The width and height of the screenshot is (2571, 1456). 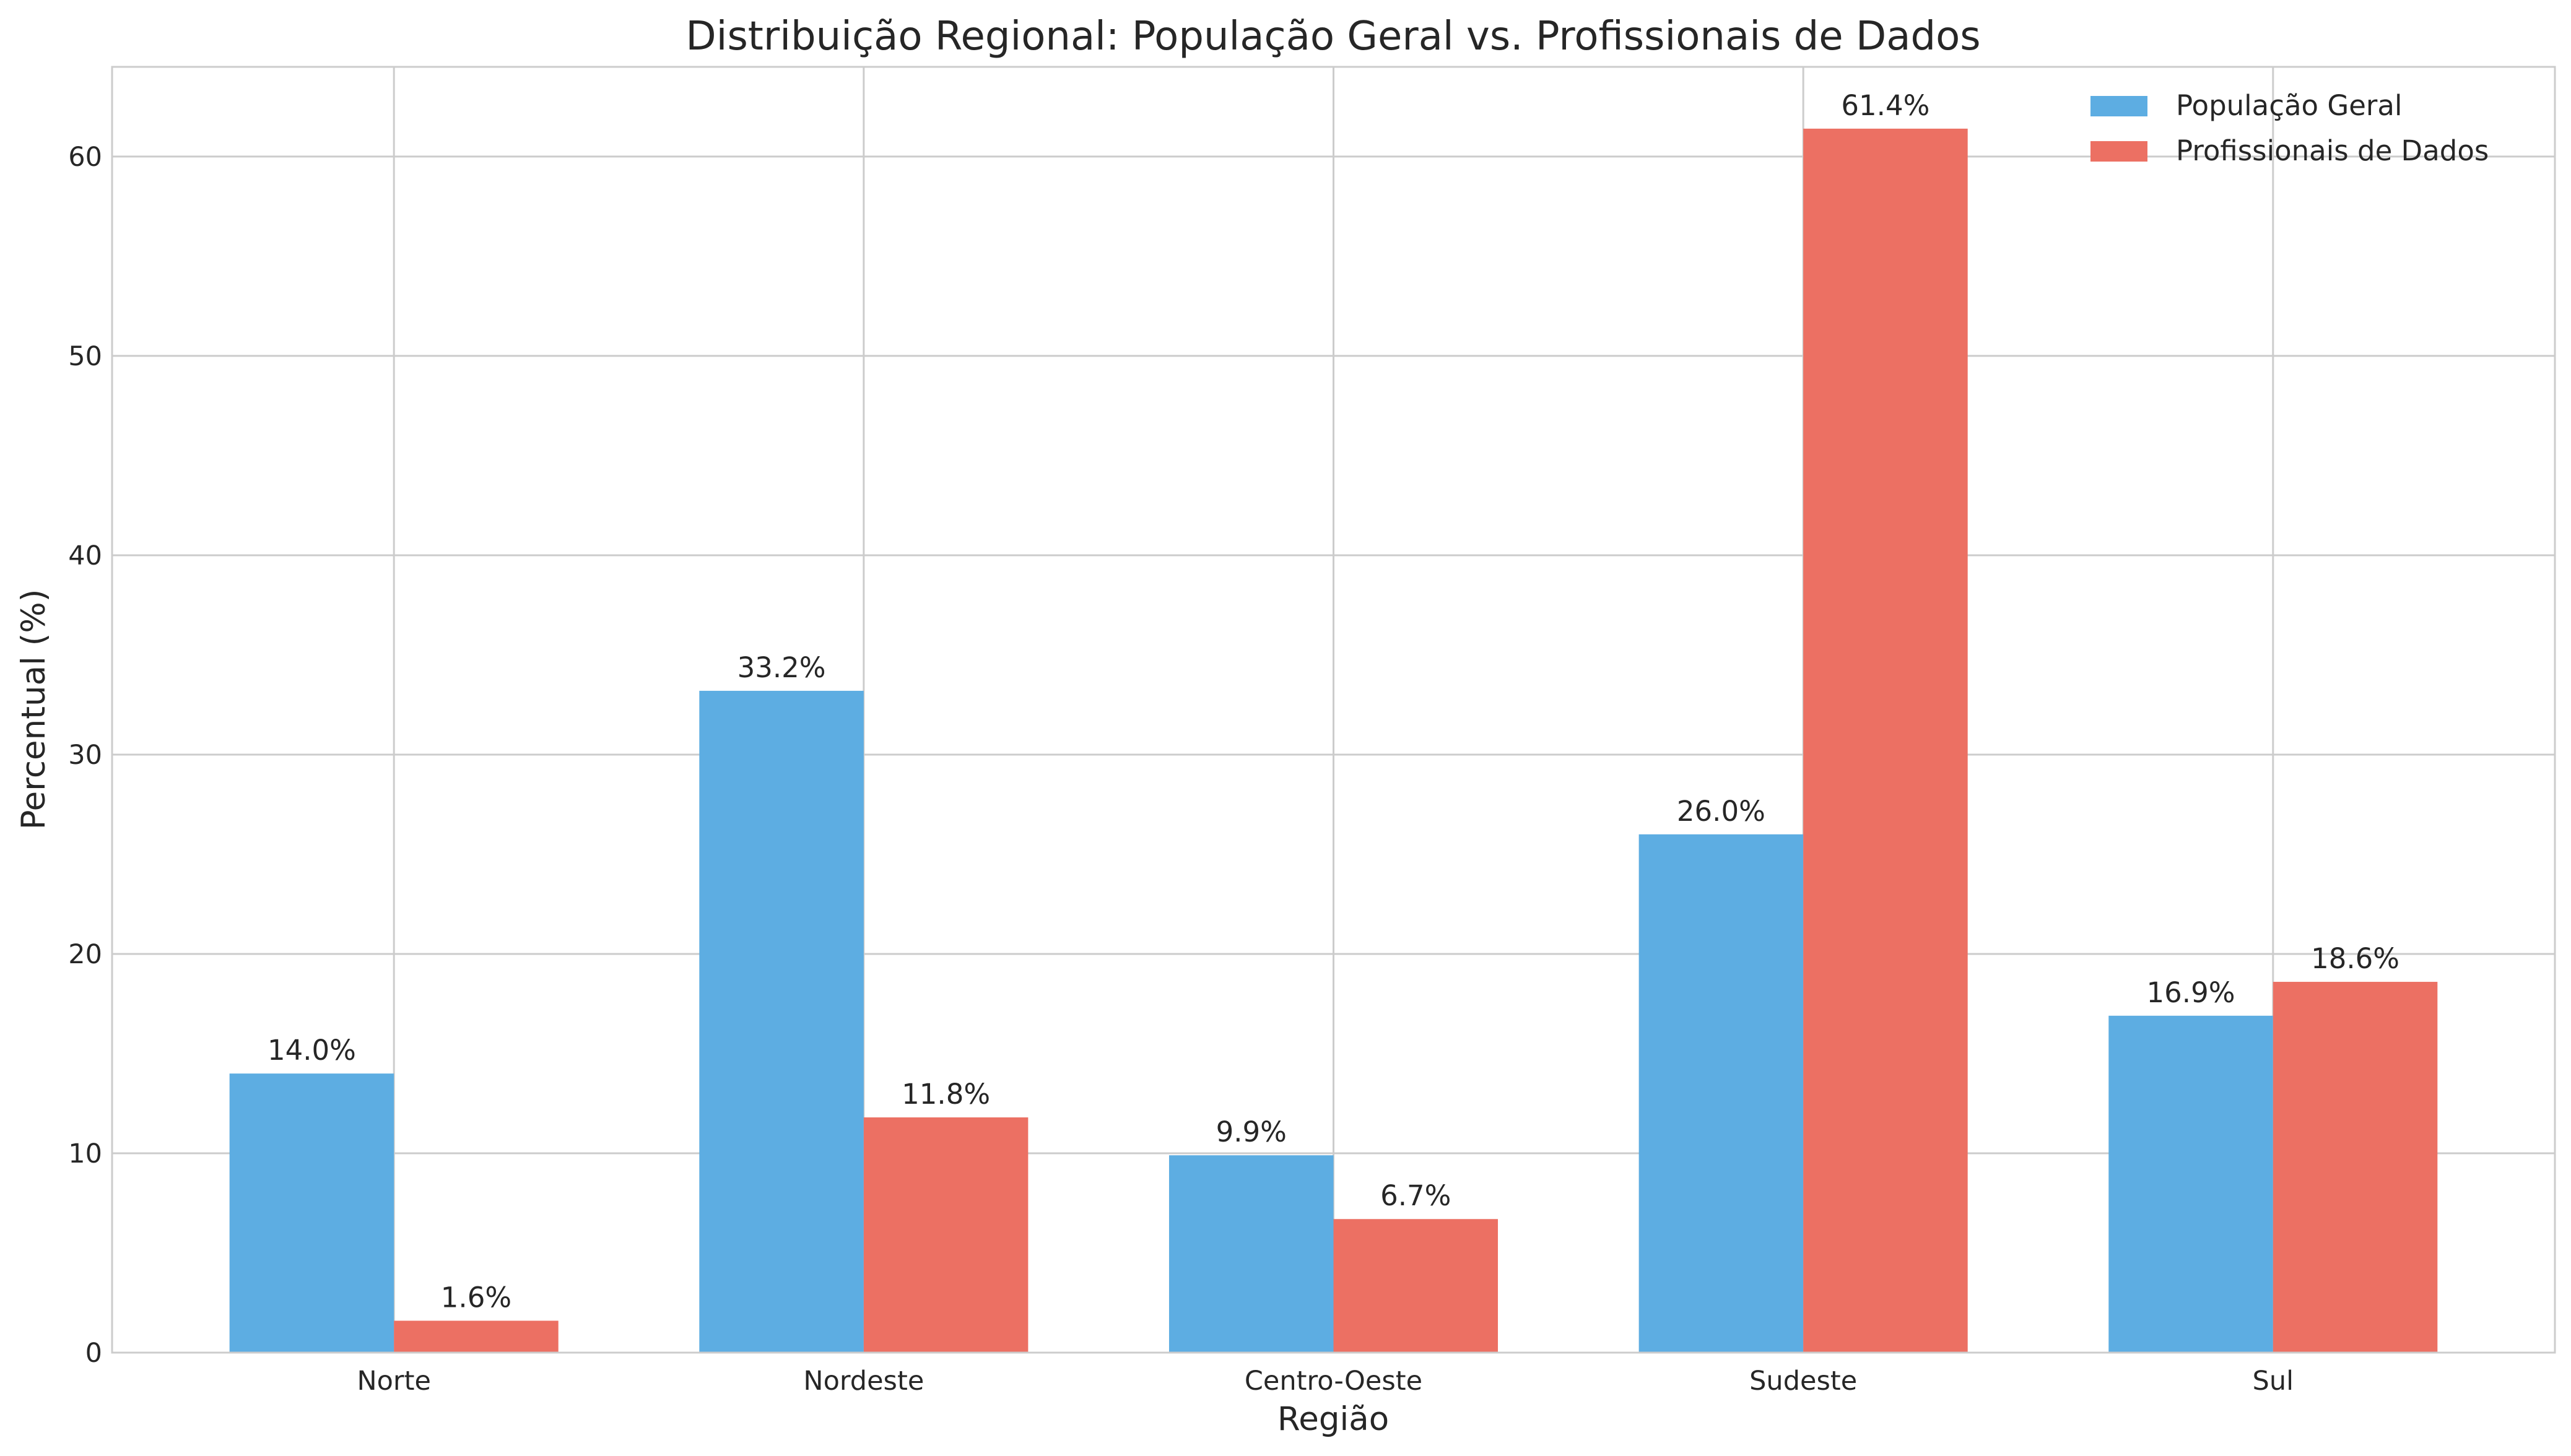 What do you see at coordinates (1721, 812) in the screenshot?
I see `bar-value-label: 26.0%` at bounding box center [1721, 812].